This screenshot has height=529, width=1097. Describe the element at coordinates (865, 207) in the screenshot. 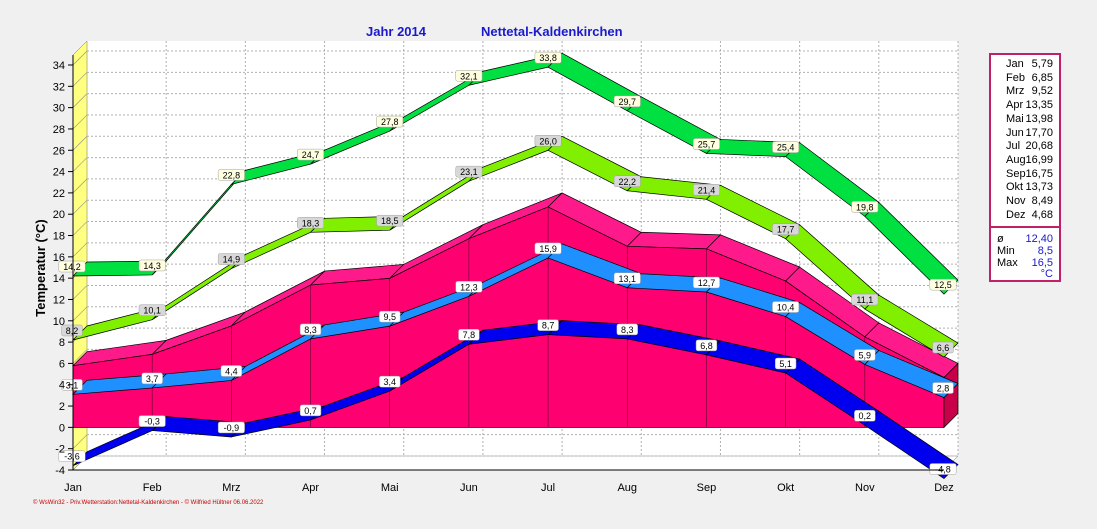

I see `data-label-abs-max: 19,8` at that location.